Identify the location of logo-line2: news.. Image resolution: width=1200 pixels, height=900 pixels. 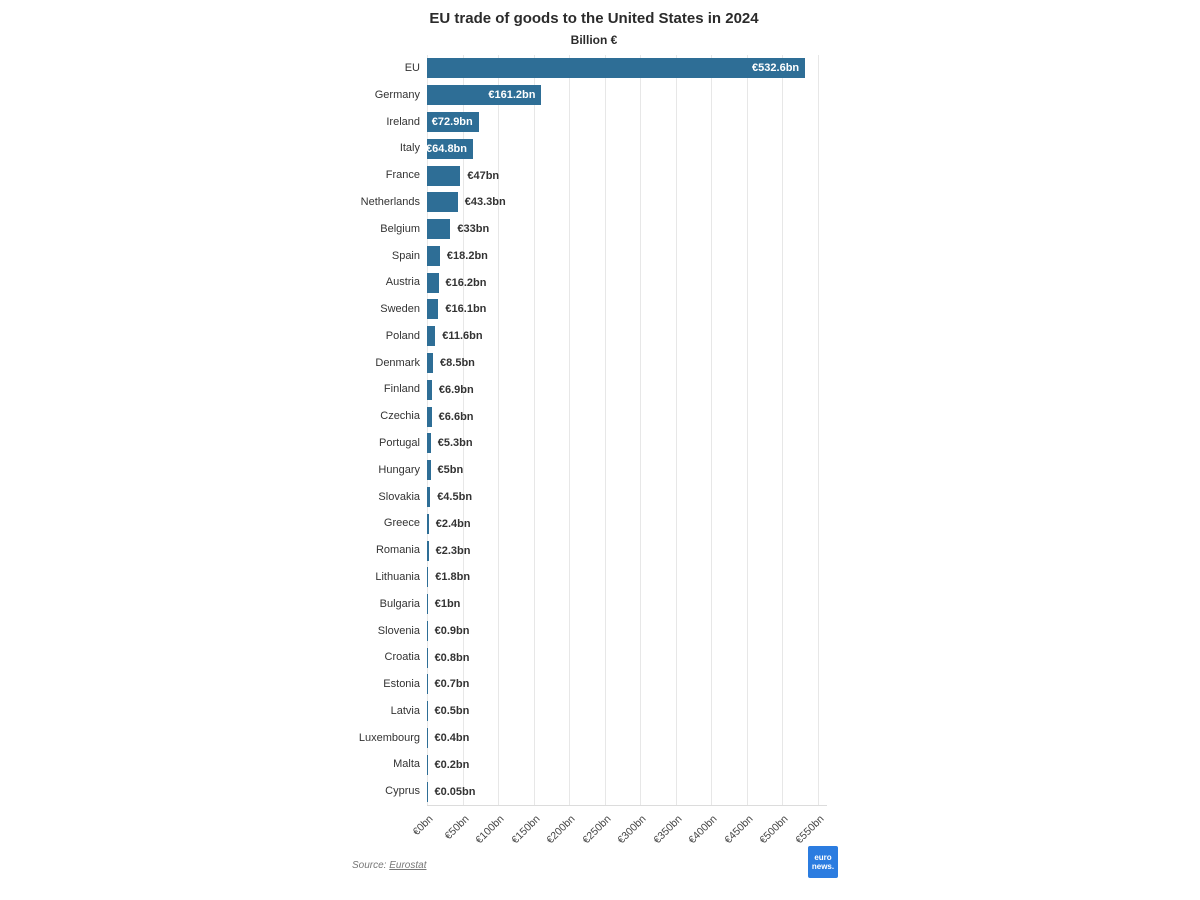
(823, 866).